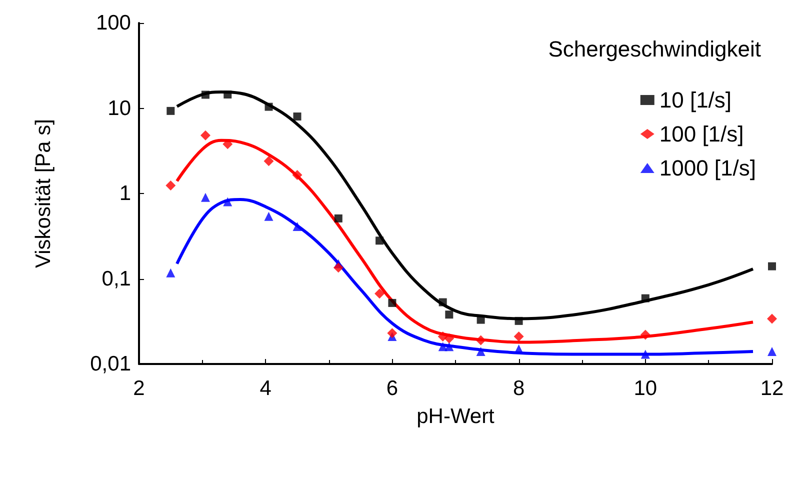 The image size is (799, 478). Describe the element at coordinates (392, 388) in the screenshot. I see `x-tick-label: 6` at that location.